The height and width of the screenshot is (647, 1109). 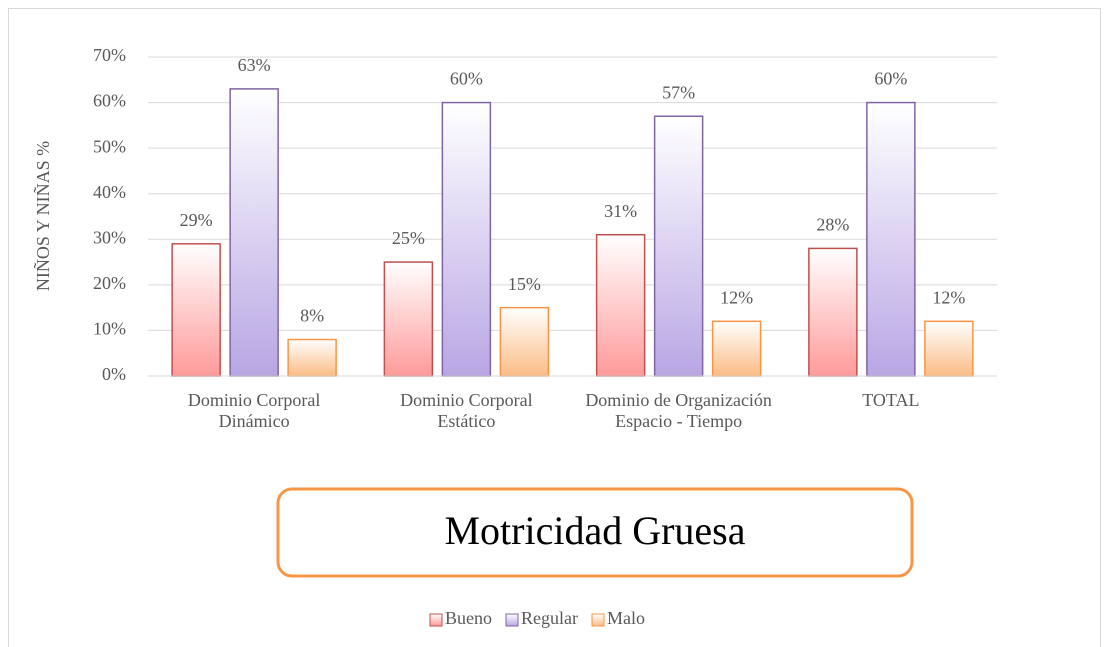 What do you see at coordinates (620, 211) in the screenshot?
I see `data-label: 31%` at bounding box center [620, 211].